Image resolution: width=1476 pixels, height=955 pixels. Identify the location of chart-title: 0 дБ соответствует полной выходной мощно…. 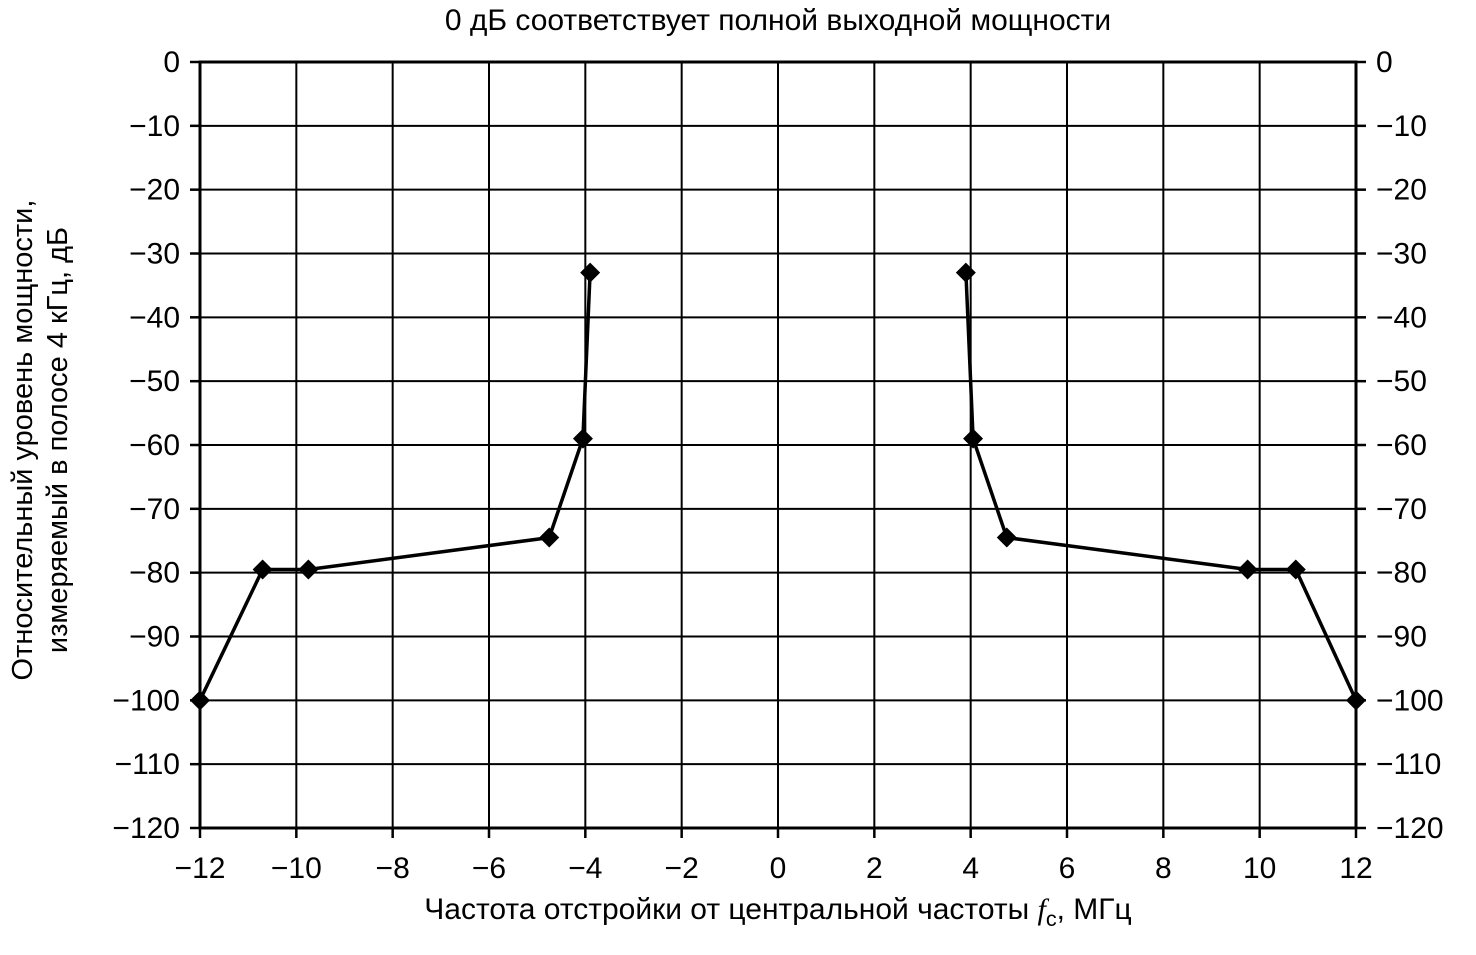
(778, 20).